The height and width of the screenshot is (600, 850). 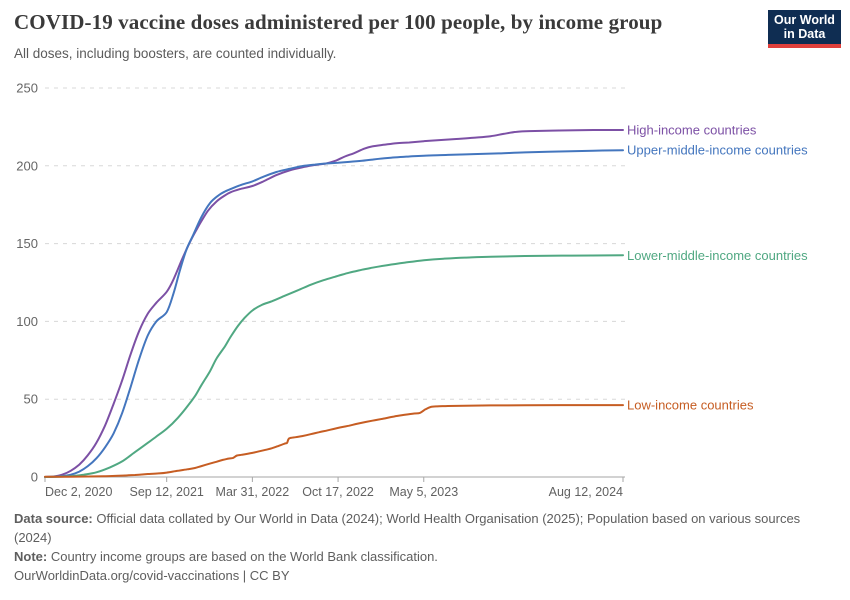 I want to click on y-tick-label-100: 100, so click(x=27, y=321).